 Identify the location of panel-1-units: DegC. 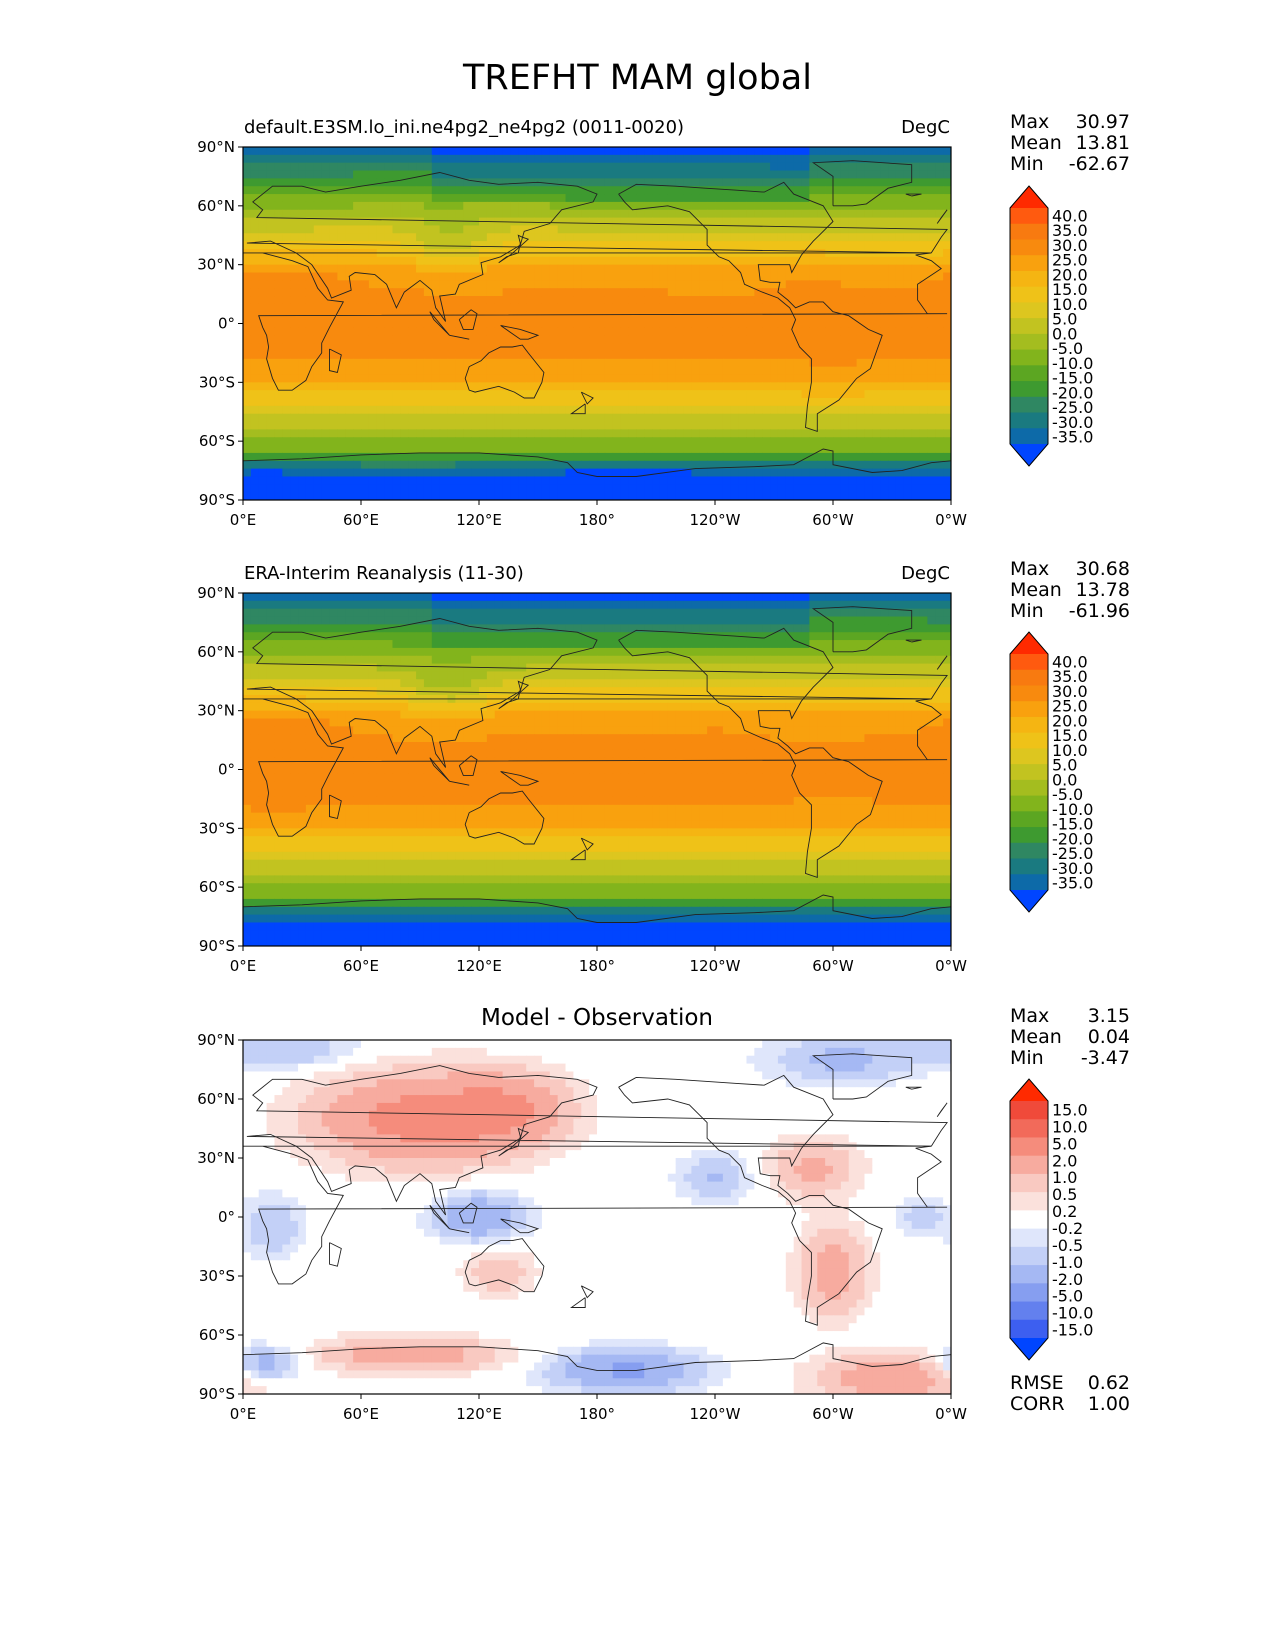
(925, 127).